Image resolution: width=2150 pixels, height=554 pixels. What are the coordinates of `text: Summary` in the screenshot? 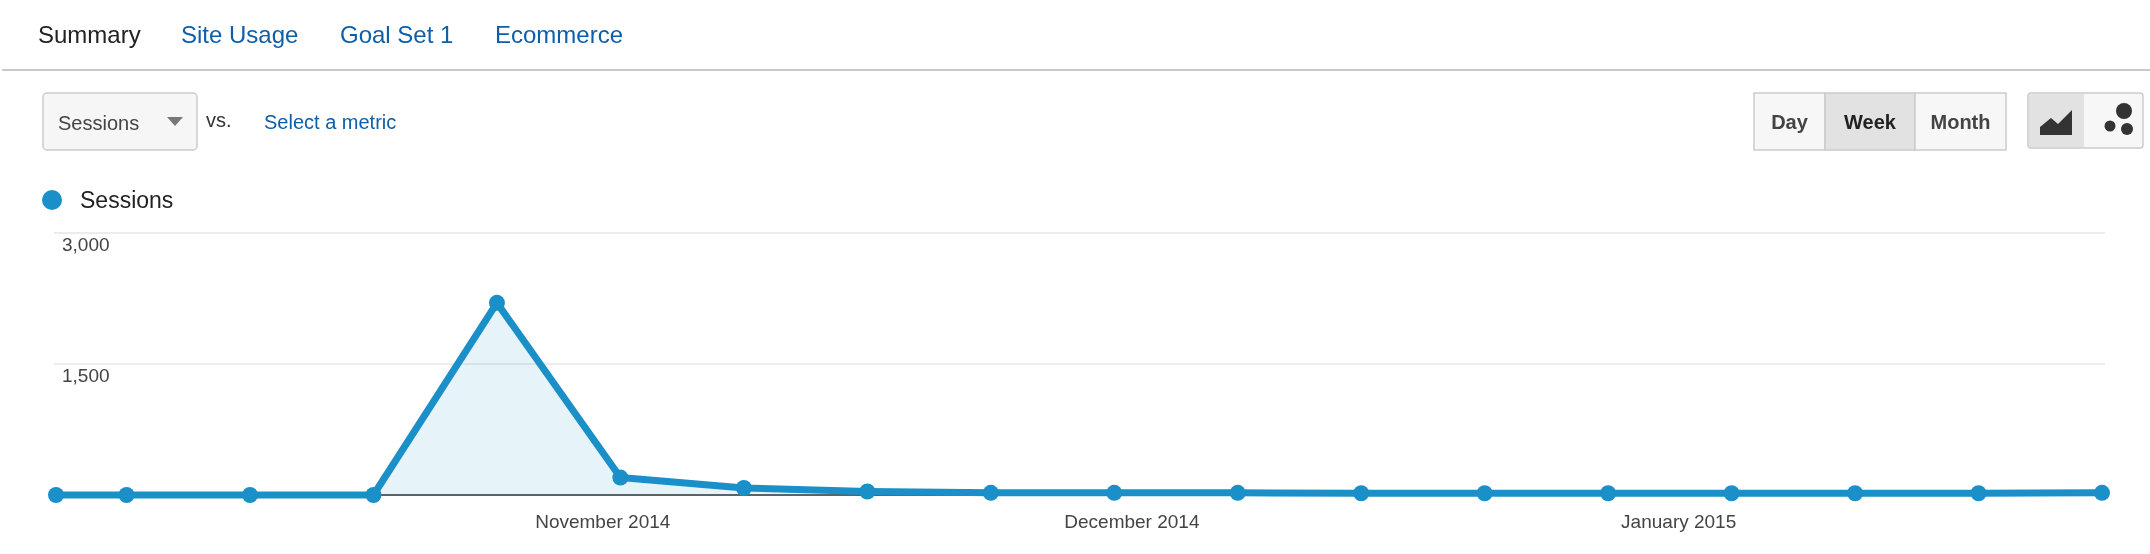 It's located at (89, 34).